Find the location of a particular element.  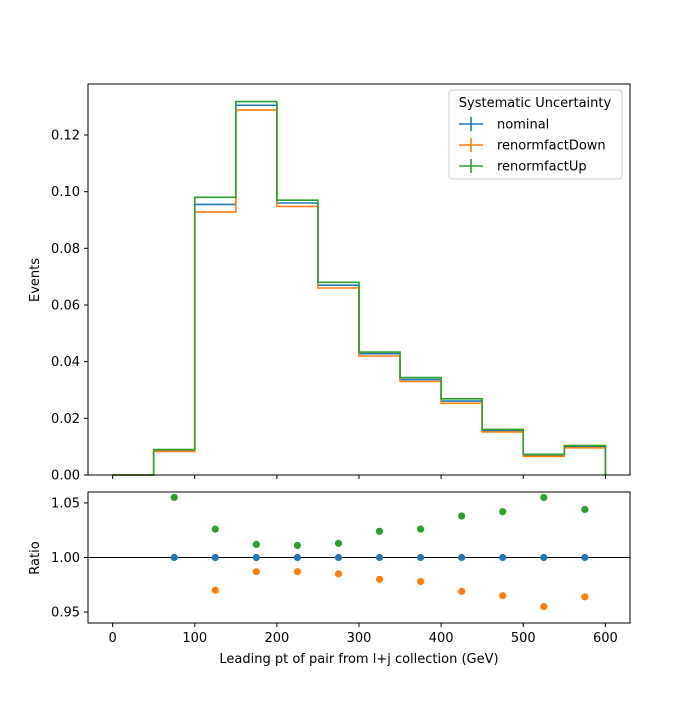

top-y-ticks: 0.00 0.02 0.04 0.06 0.08 0.10 0.12 is located at coordinates (69, 306).